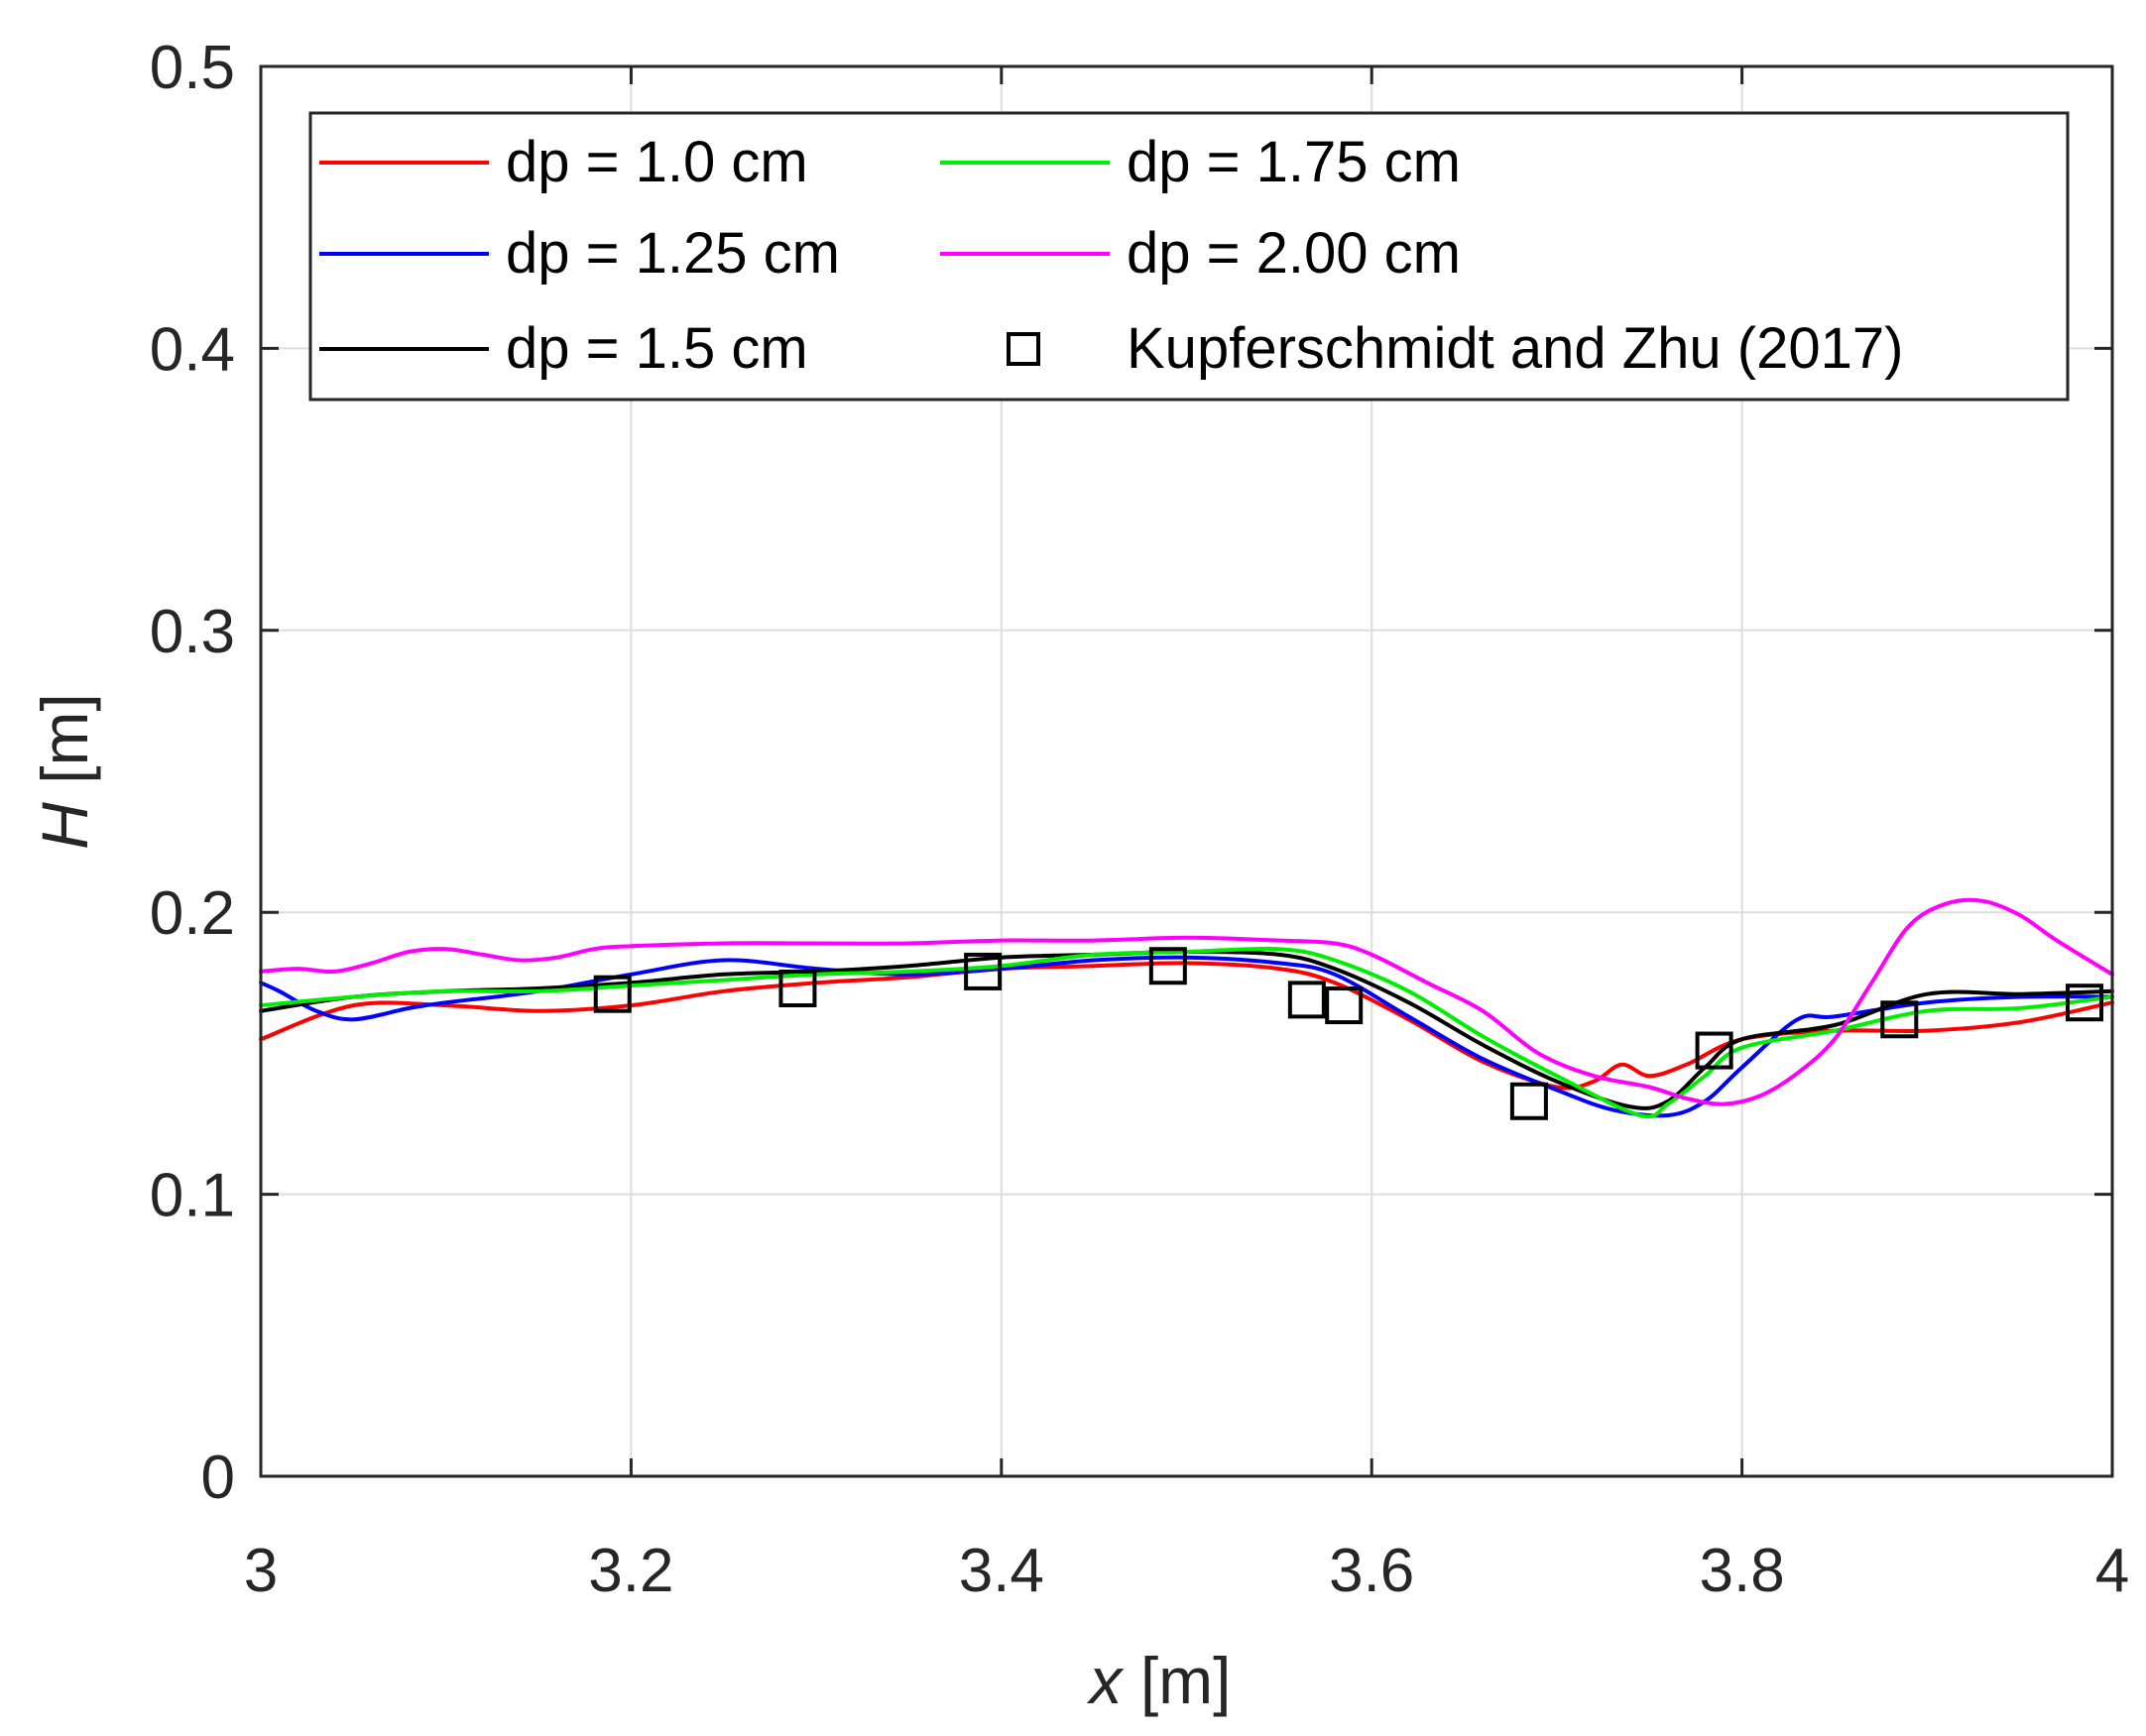 The image size is (2146, 1736). Describe the element at coordinates (1187, 1571) in the screenshot. I see `x-tick-labels: 3 3.2 3.4 3.6 3.8 4` at that location.